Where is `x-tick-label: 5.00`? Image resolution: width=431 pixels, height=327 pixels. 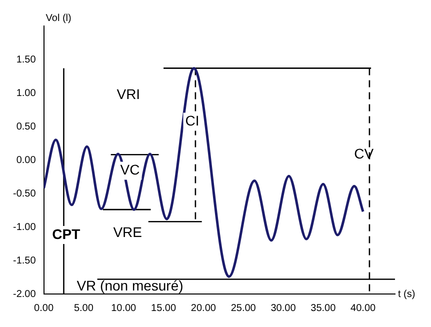
x-tick-label: 5.00 is located at coordinates (84, 308).